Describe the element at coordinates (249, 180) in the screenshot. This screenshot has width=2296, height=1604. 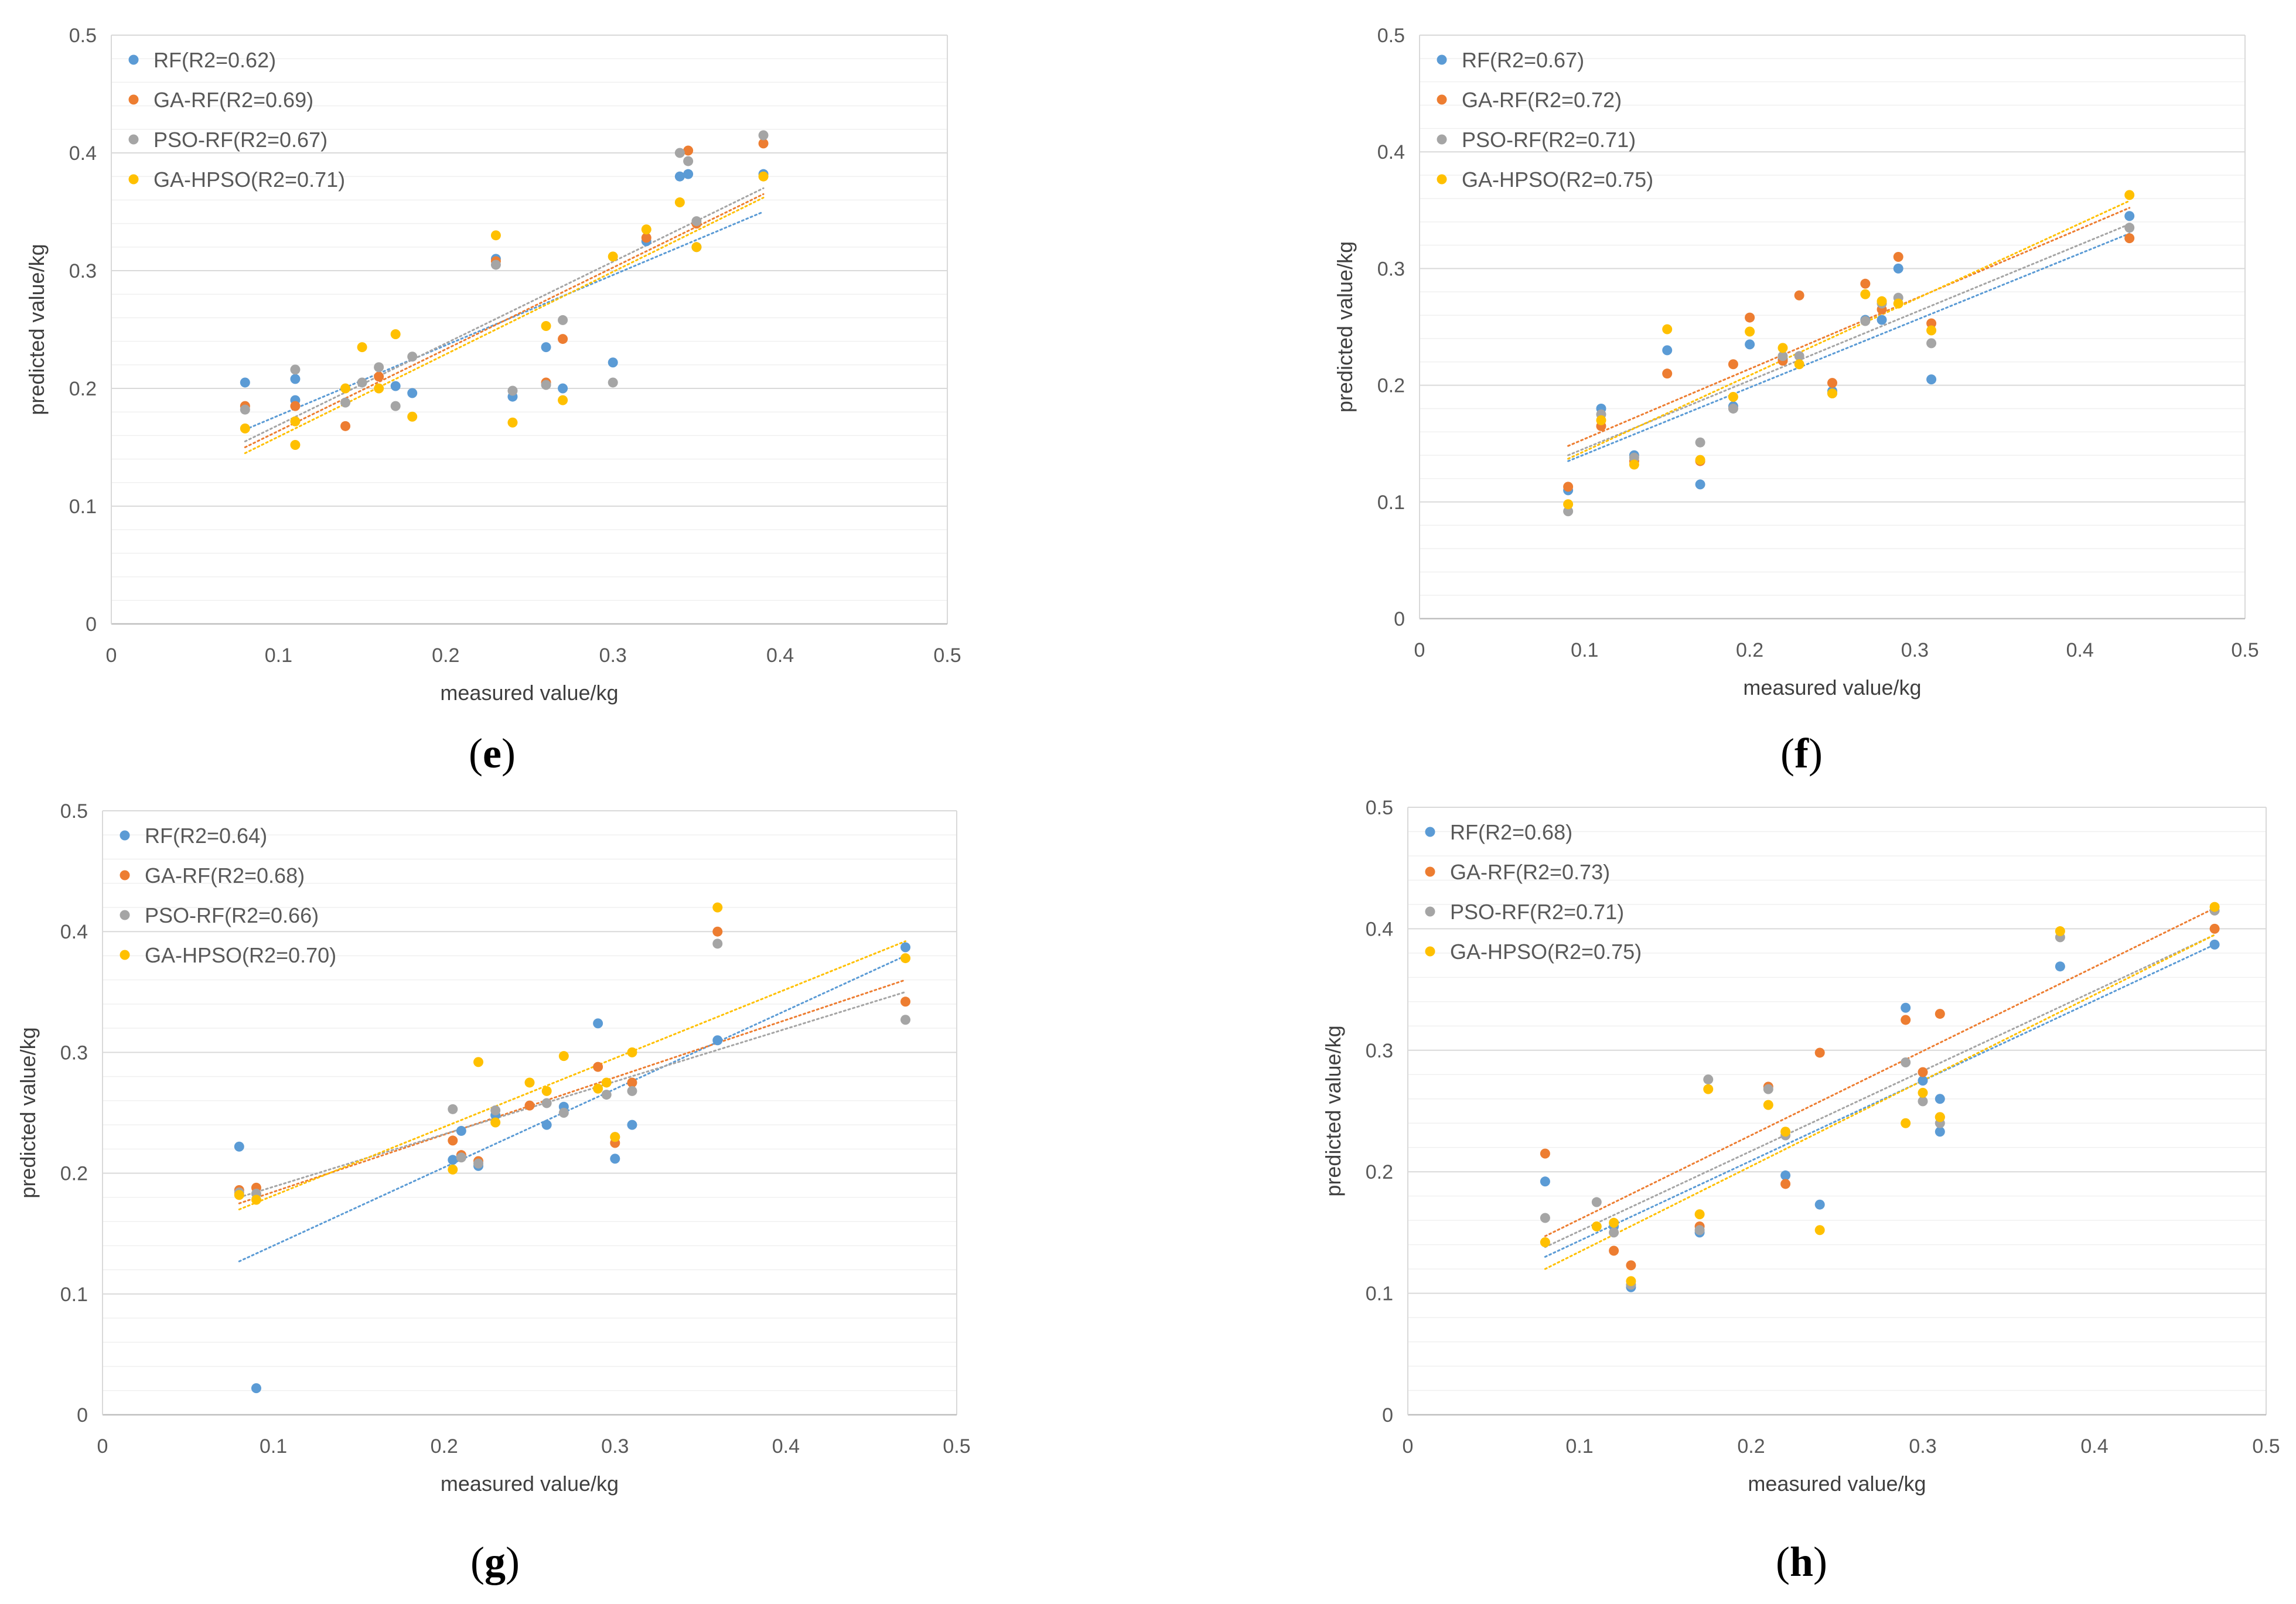
I see `legend-entry: GA-HPSO(R2=0.71)` at that location.